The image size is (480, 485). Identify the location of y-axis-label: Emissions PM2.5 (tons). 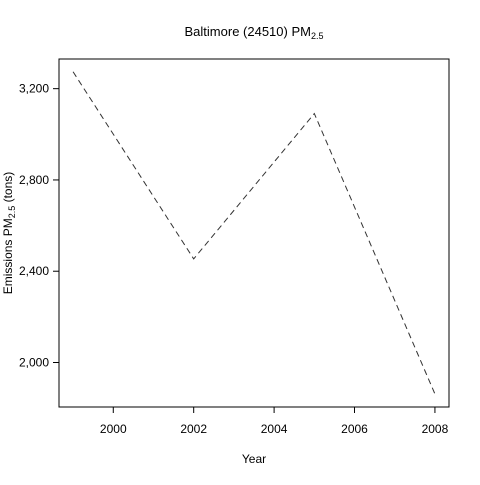
(9, 233).